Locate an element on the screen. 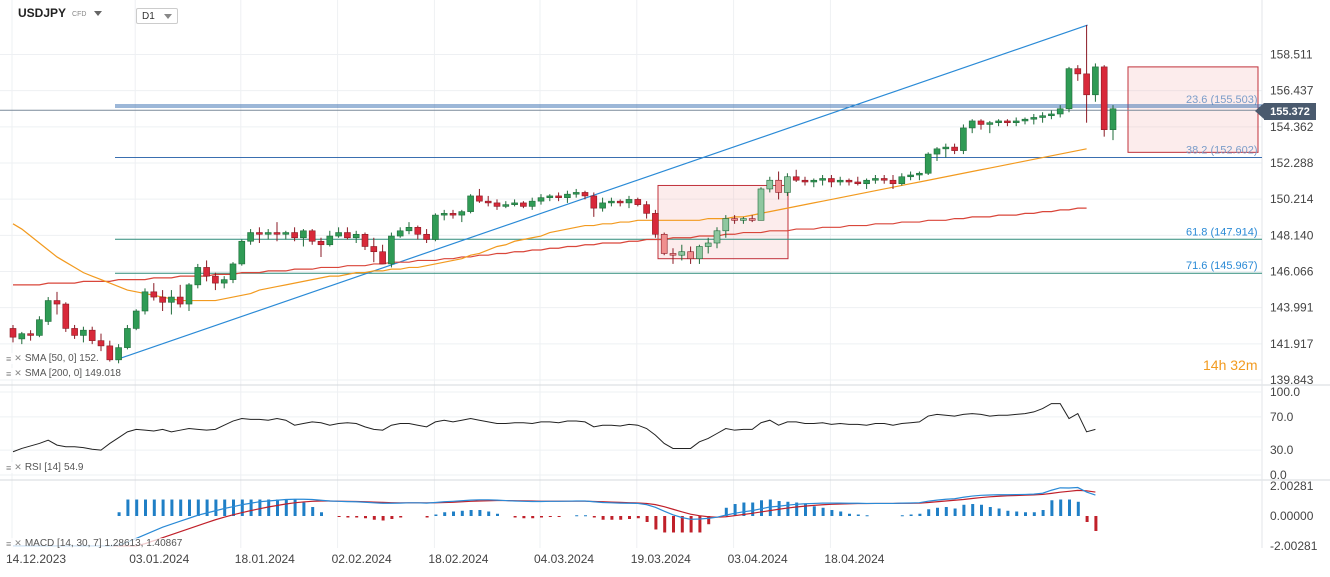 This screenshot has height=577, width=1330. legend-sma50: ≡ ✕ SMA [50, 0] 152. is located at coordinates (52, 358).